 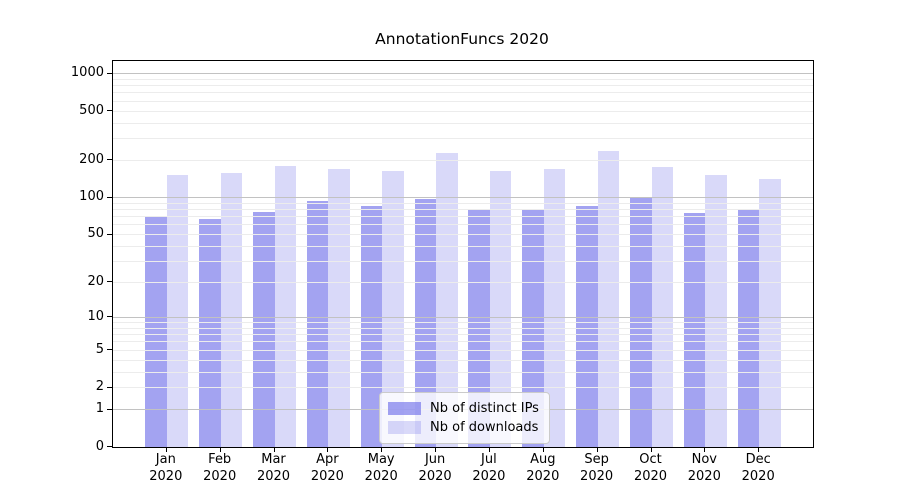 I want to click on x-tick-mark-jul, so click(x=489, y=449).